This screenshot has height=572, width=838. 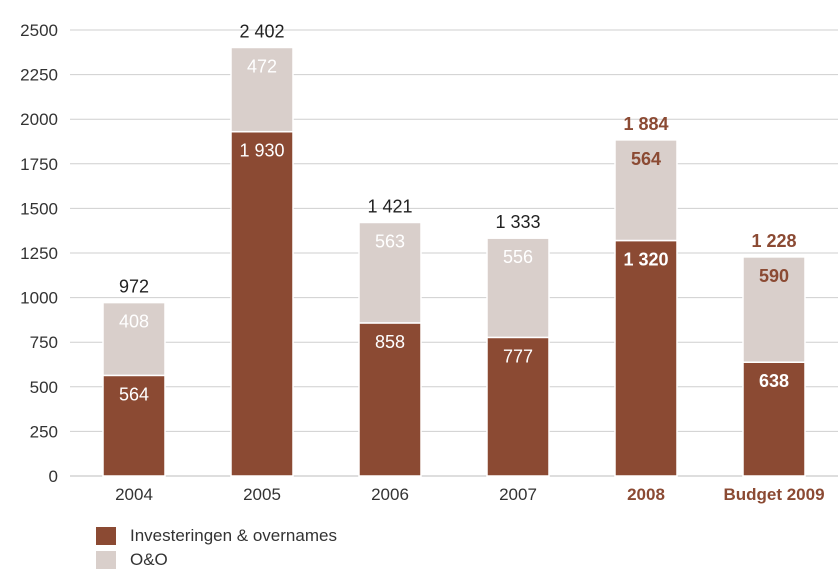 I want to click on y-tick-label-0: 0, so click(x=53, y=476).